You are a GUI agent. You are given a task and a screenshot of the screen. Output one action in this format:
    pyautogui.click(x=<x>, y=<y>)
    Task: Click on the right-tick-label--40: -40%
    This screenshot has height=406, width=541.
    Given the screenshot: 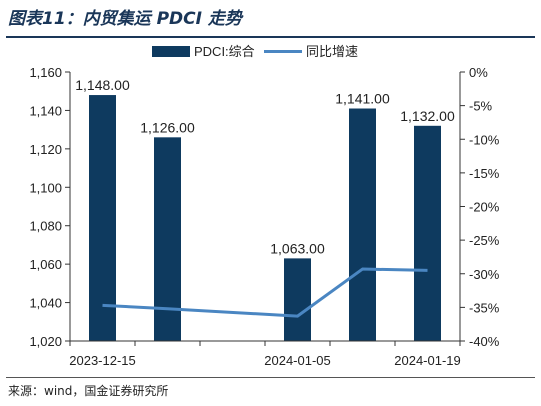 What is the action you would take?
    pyautogui.click(x=484, y=341)
    